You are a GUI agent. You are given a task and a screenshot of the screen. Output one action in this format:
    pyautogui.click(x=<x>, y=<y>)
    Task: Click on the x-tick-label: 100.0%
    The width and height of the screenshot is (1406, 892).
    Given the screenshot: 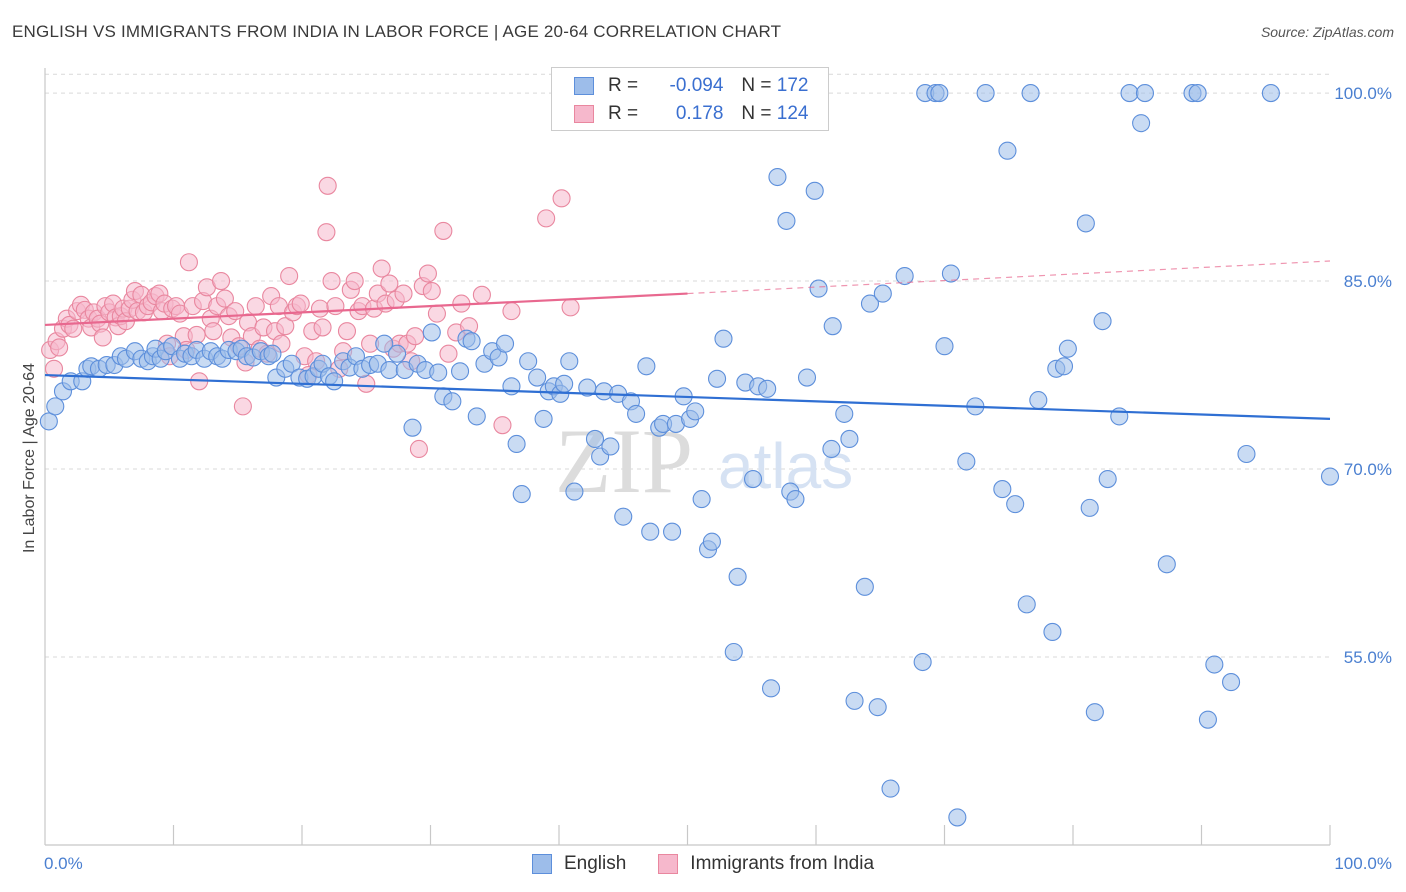 What is the action you would take?
    pyautogui.click(x=1363, y=863)
    